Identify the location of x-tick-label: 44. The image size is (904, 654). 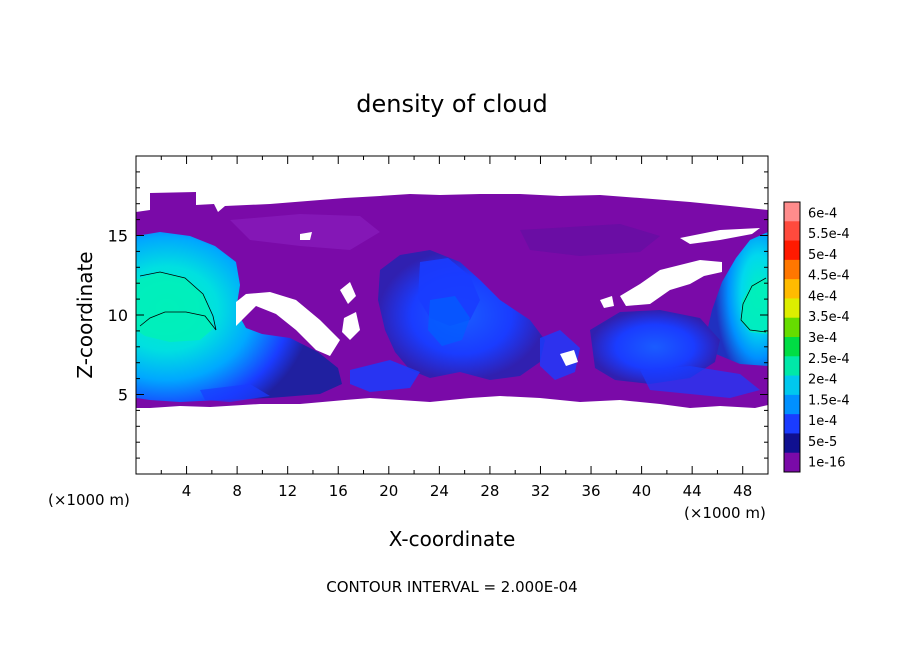
(692, 491).